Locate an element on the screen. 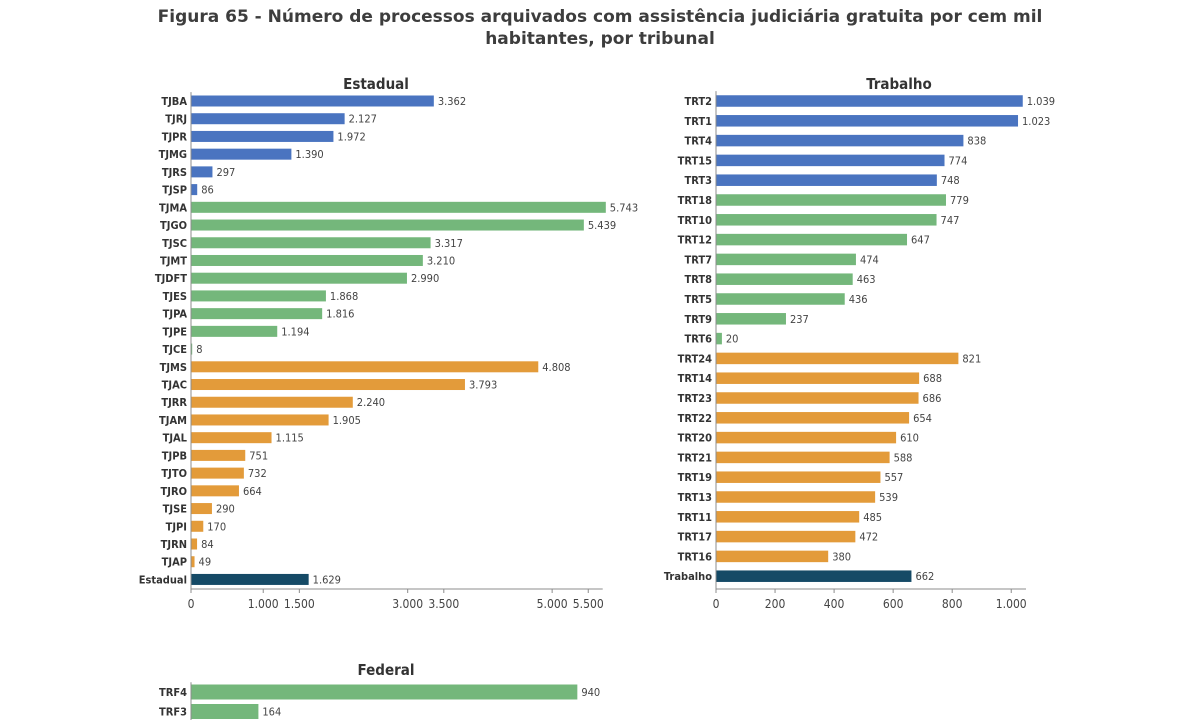 This screenshot has width=1200, height=720. trabalho-value-label: 610 is located at coordinates (909, 438).